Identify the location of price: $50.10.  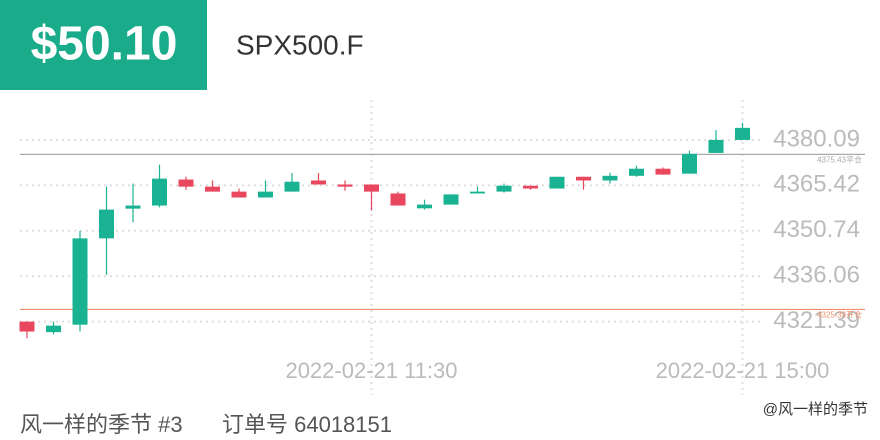
(104, 44).